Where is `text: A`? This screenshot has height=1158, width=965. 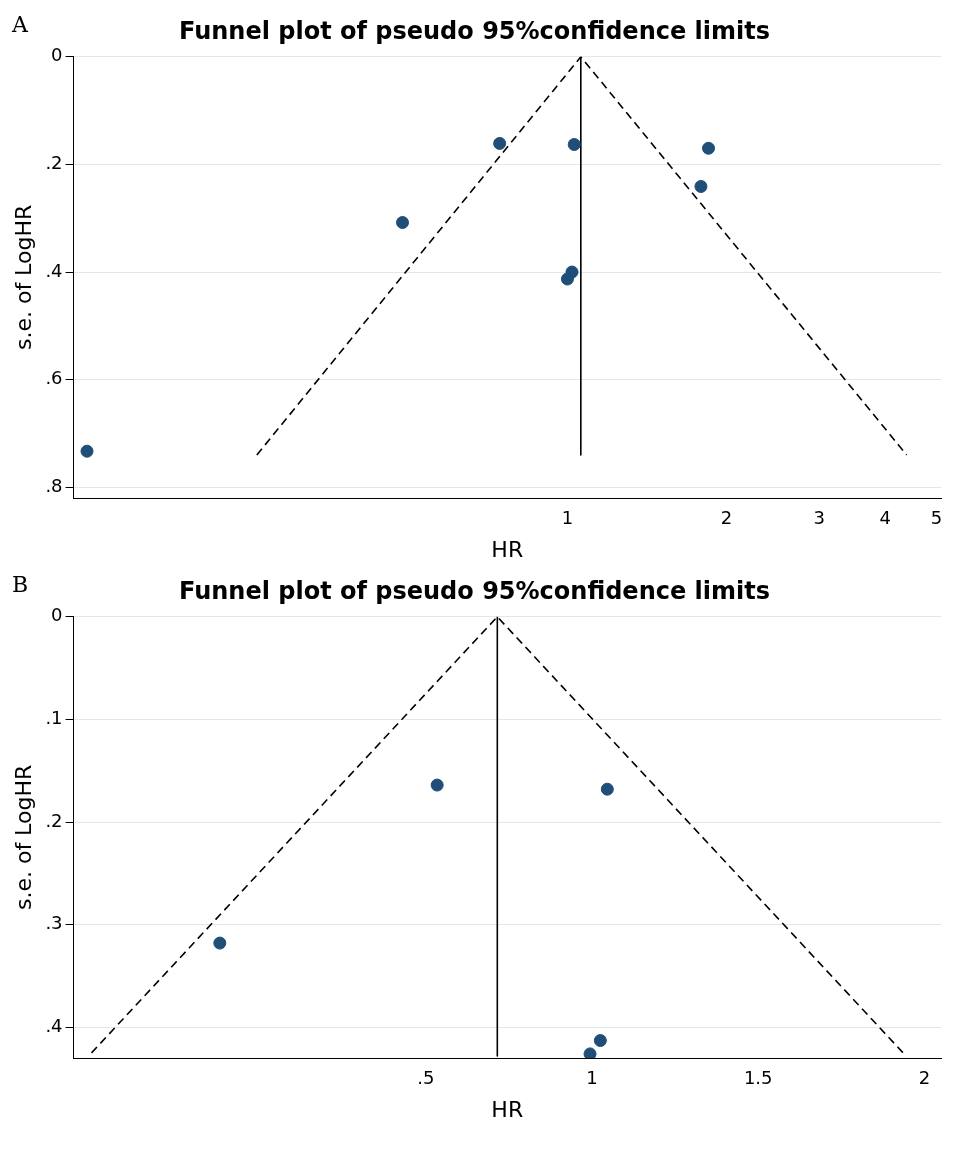
text: A is located at coordinates (20, 24).